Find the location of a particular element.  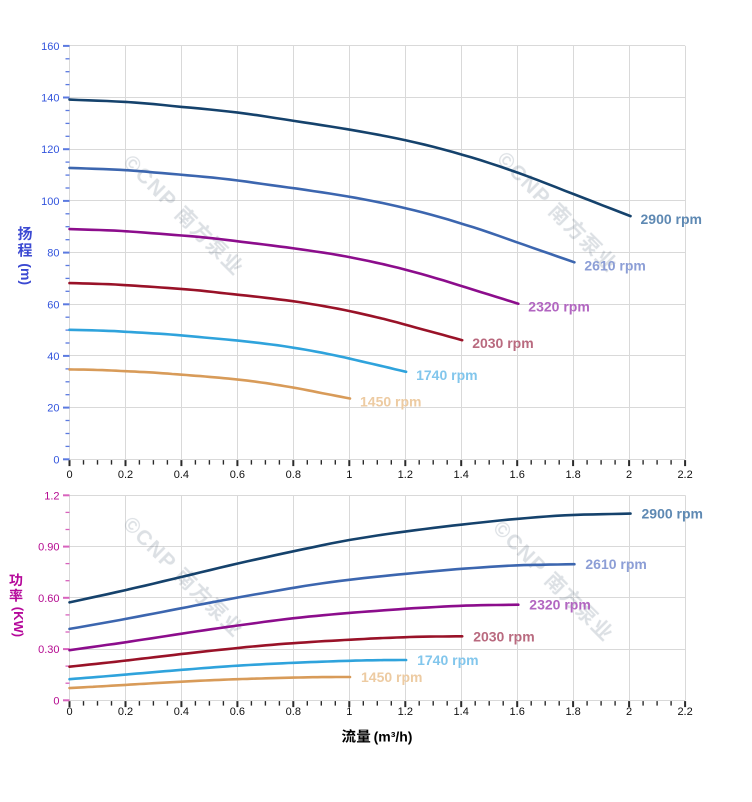

svg-text: (m) is located at coordinates (26, 274).